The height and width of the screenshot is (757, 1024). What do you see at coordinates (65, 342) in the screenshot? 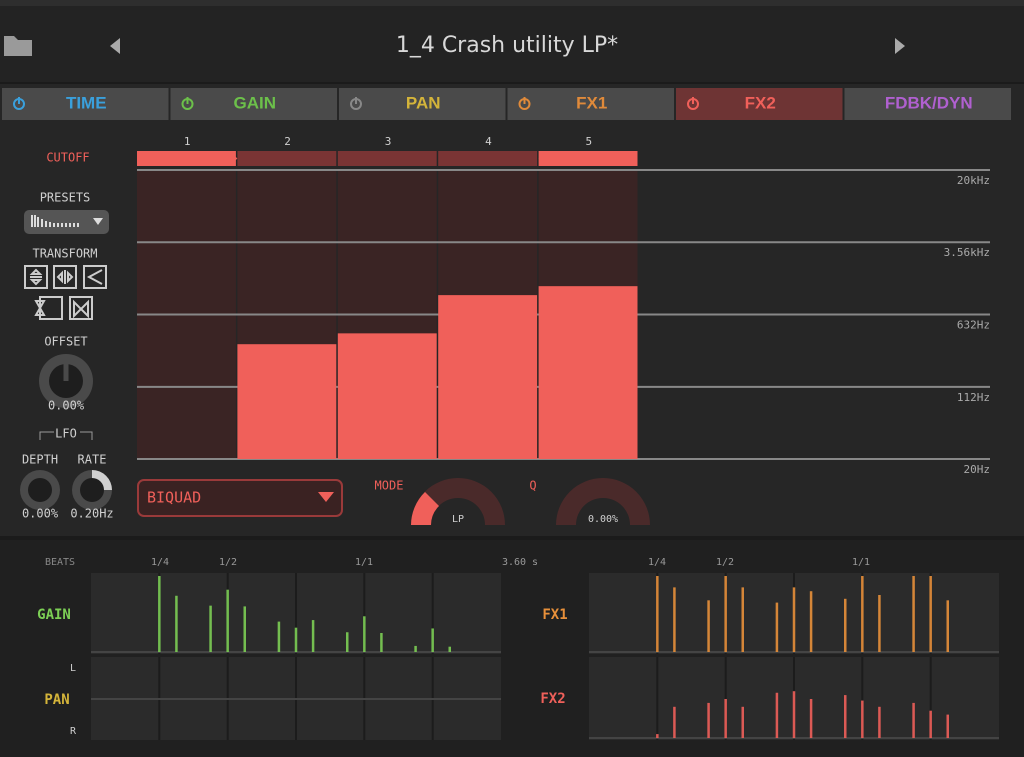
I see `offset-label: OFFSET` at bounding box center [65, 342].